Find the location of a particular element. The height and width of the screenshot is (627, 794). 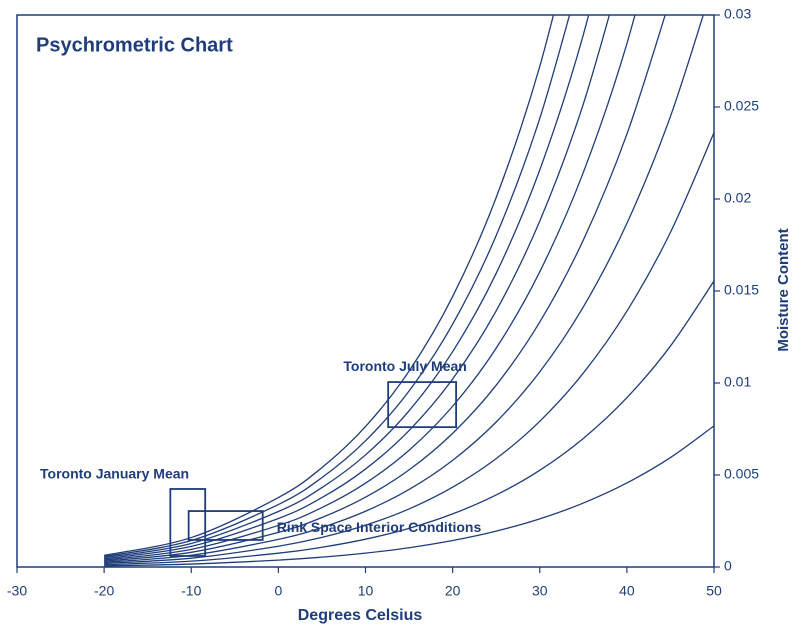

x-tick-label: -30 is located at coordinates (17, 591).